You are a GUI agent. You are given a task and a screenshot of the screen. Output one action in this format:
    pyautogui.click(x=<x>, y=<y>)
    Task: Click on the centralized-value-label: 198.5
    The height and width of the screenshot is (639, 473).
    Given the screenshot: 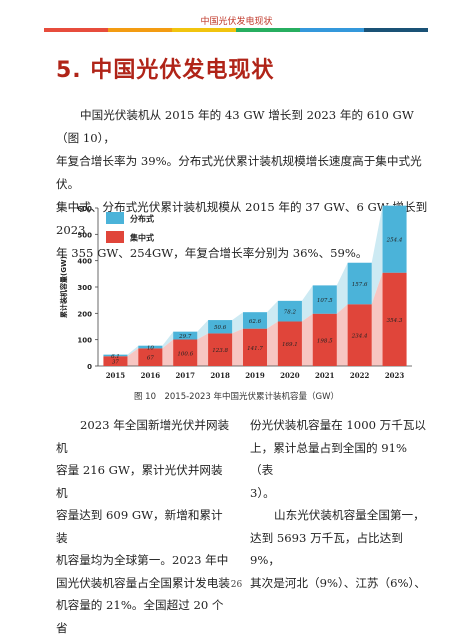 What is the action you would take?
    pyautogui.click(x=325, y=341)
    